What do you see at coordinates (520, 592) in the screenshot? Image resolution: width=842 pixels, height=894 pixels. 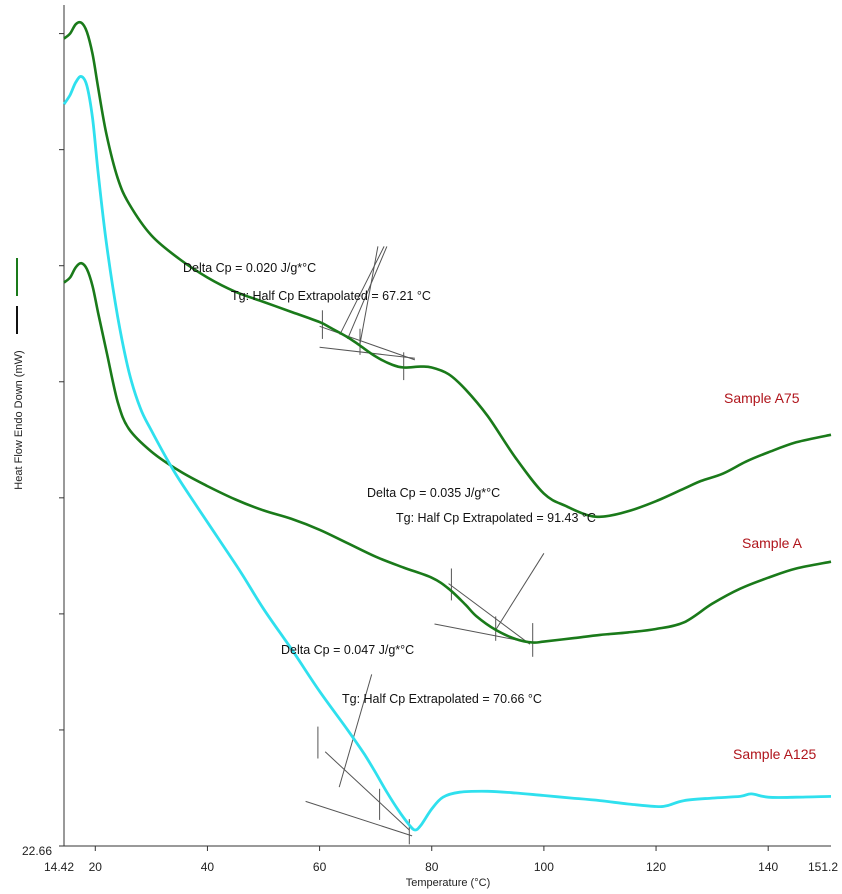 I see `a-pointer` at bounding box center [520, 592].